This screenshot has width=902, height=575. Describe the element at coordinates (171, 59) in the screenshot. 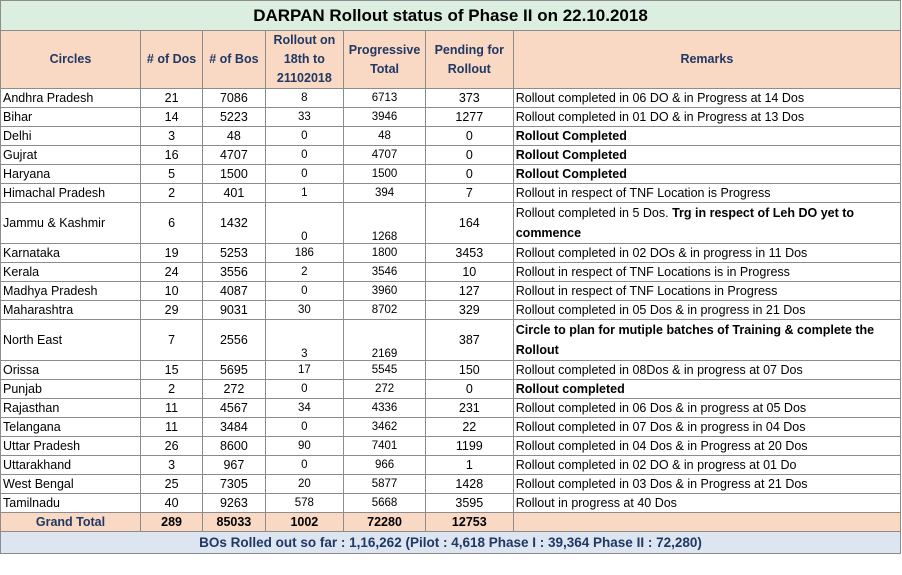

I see `header-dos: # of Dos` at that location.